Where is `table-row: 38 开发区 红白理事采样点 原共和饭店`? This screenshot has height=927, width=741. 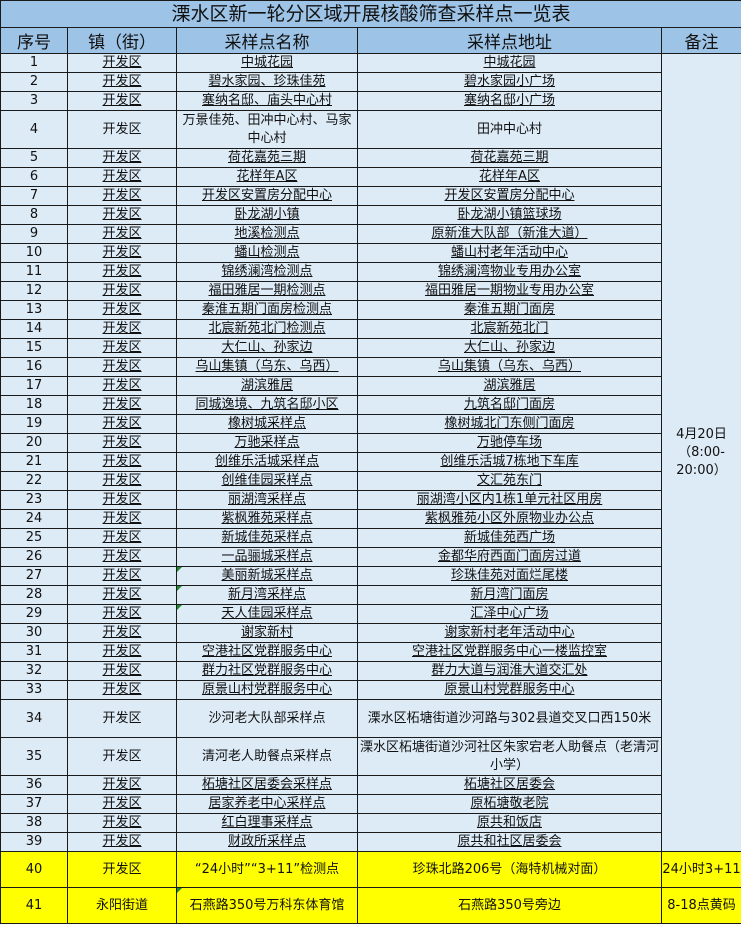
table-row: 38 开发区 红白理事采样点 原共和饭店 is located at coordinates (370, 823).